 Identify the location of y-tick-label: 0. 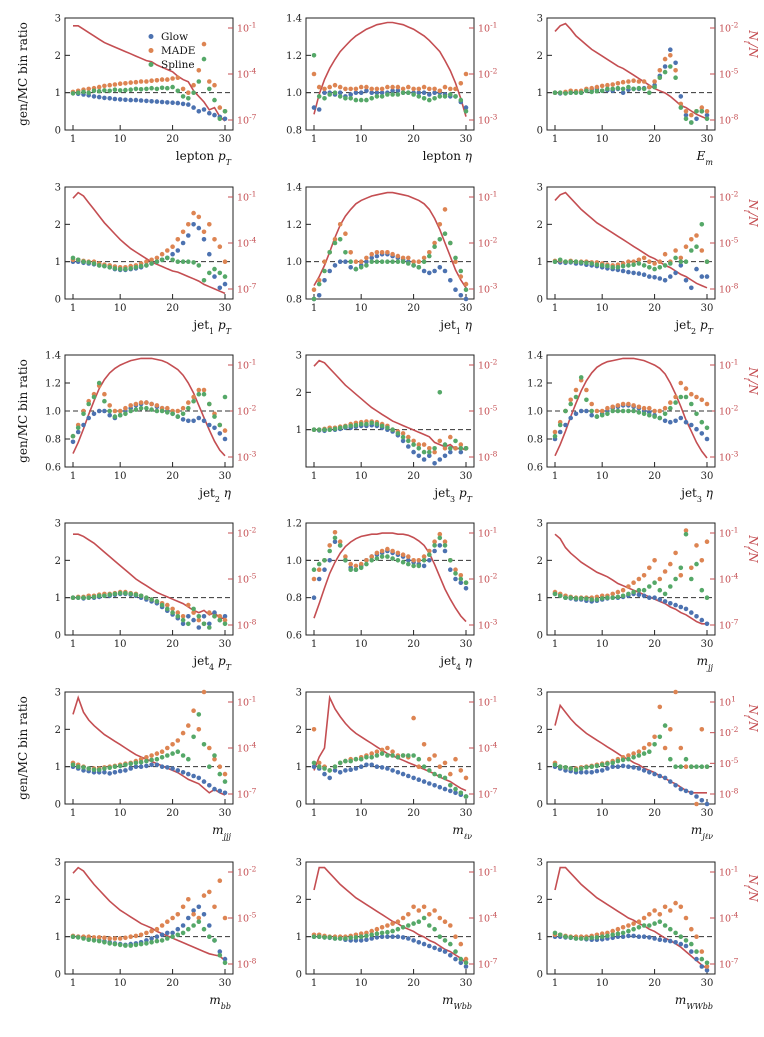
(58, 636).